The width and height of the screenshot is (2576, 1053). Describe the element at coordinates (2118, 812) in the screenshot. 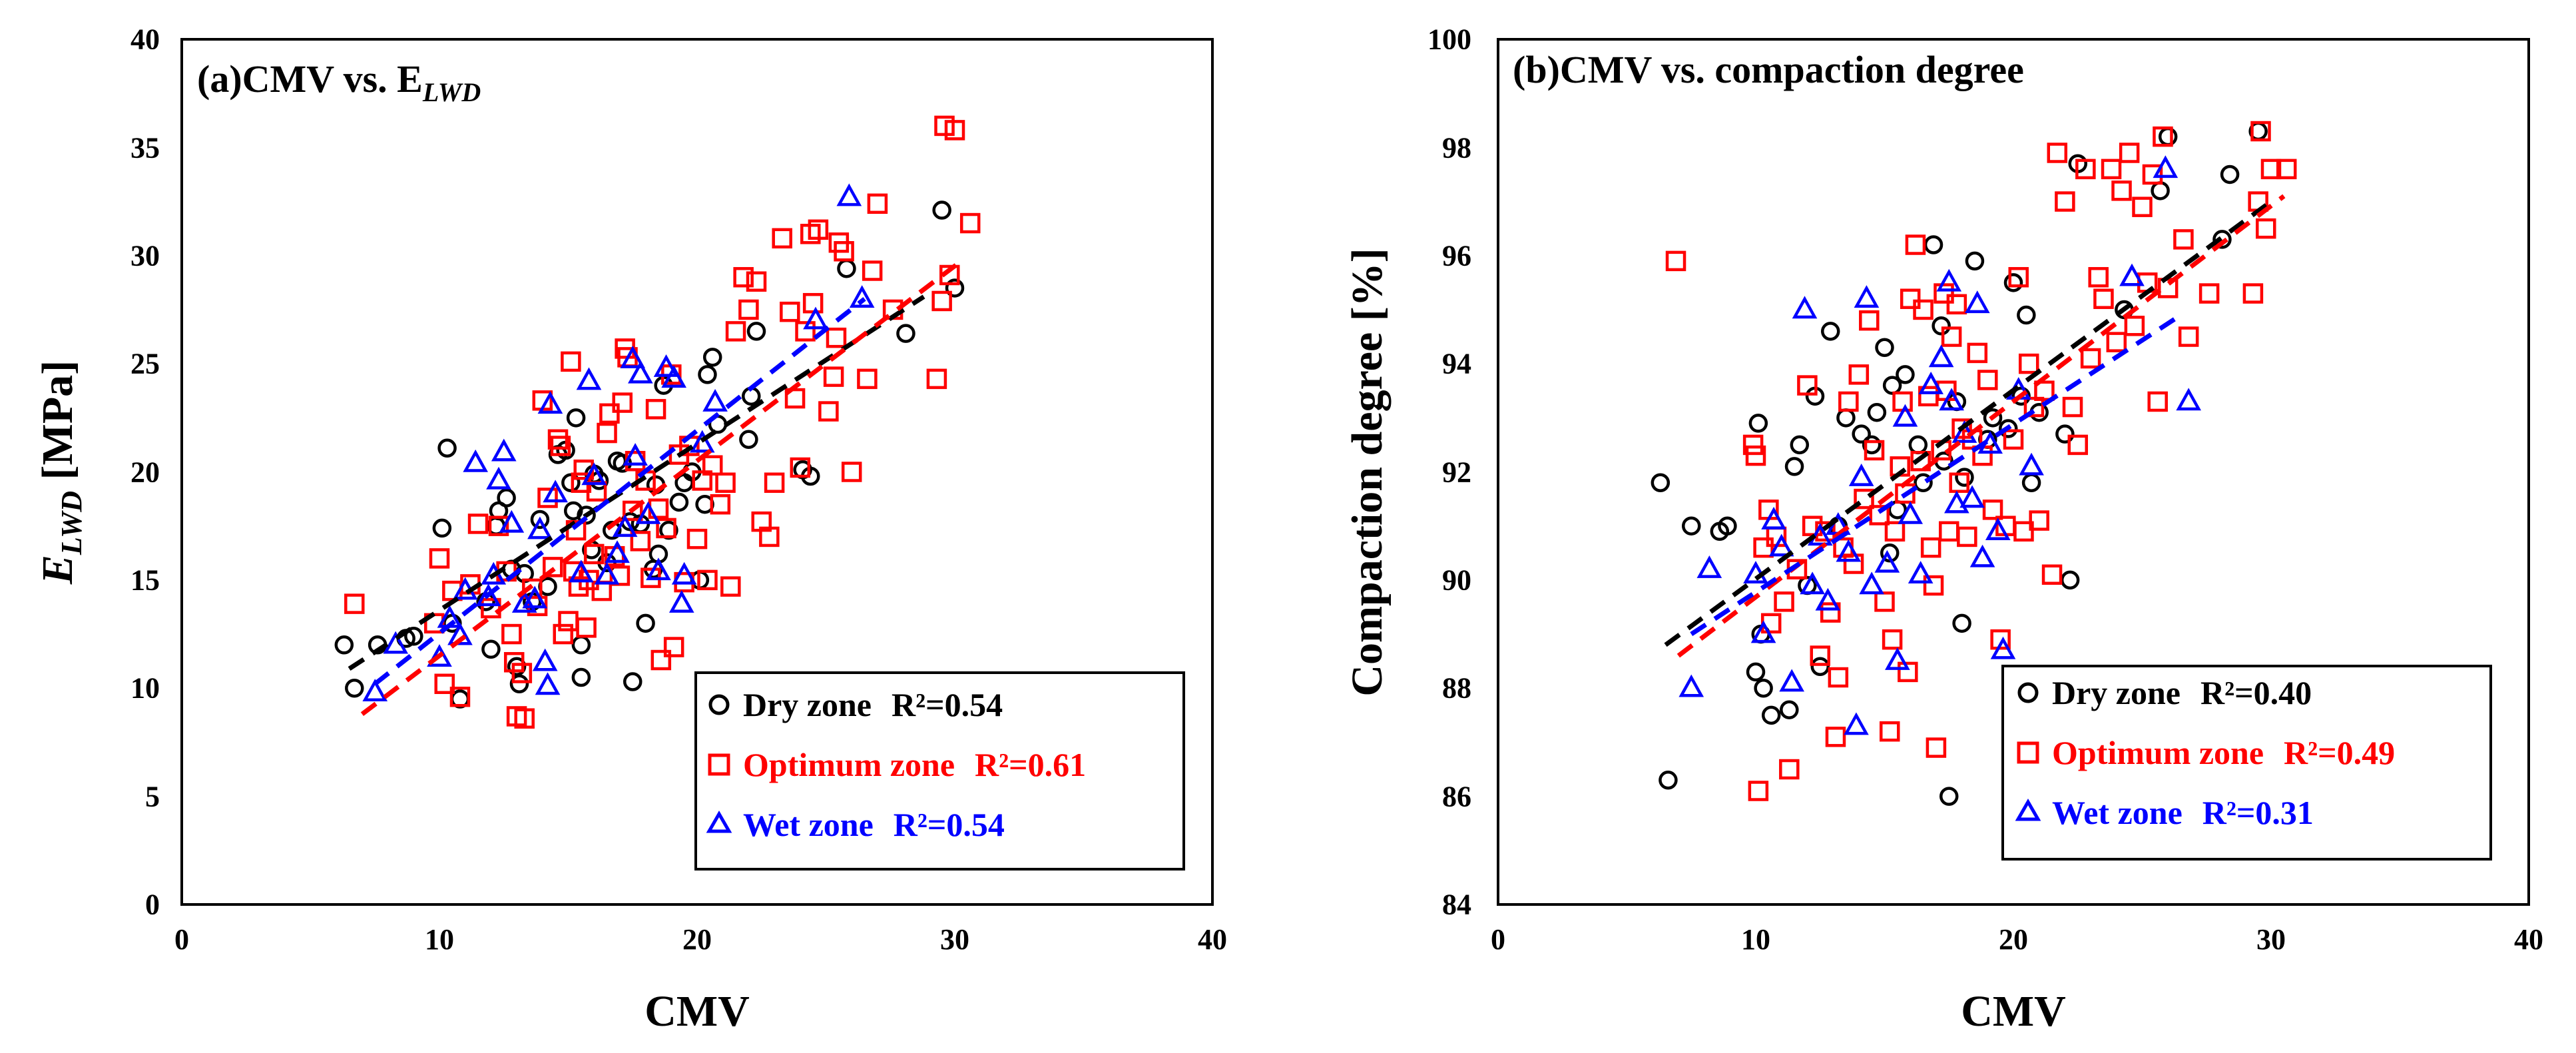

I see `legend-name: Wet zone` at that location.